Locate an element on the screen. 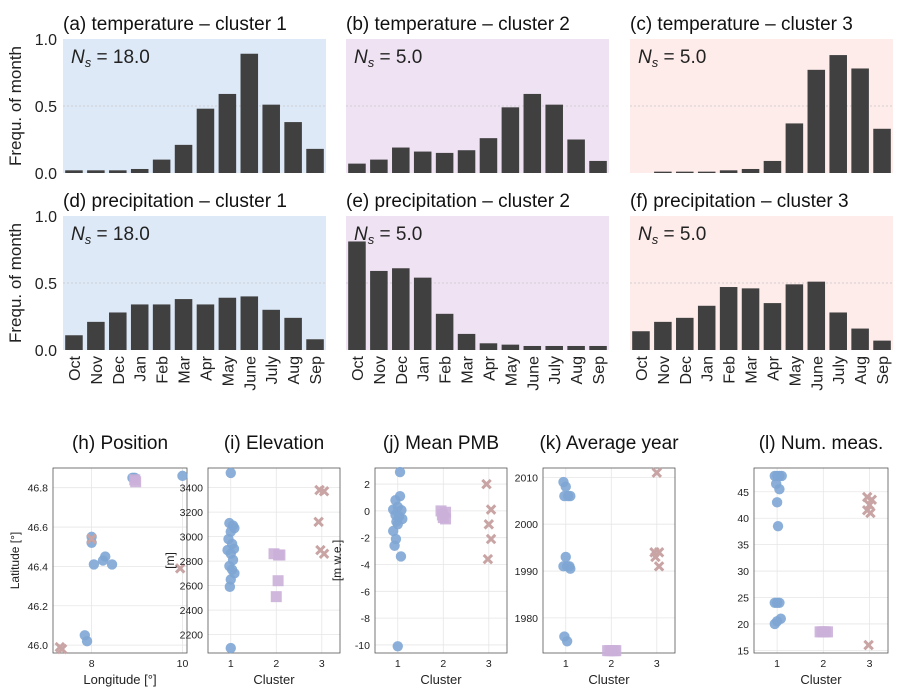 The image size is (901, 689). y-tick-label: 3200 is located at coordinates (192, 513).